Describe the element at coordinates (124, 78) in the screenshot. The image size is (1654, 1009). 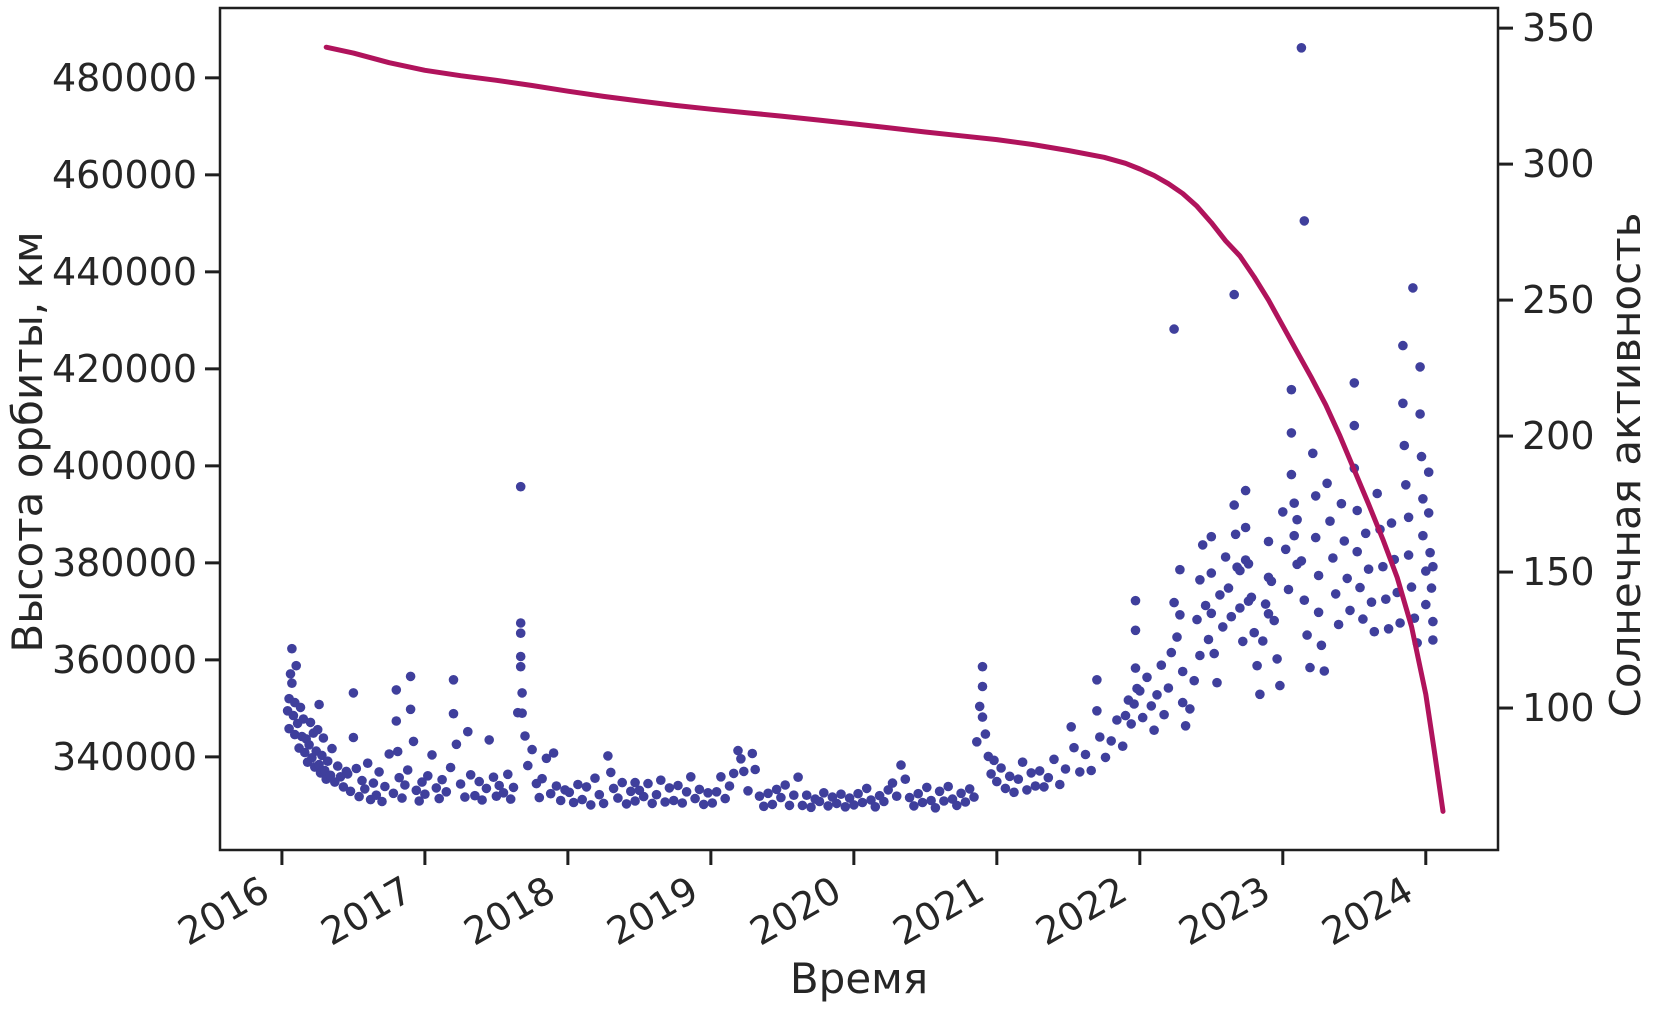
I see `y-left-tick-label: 480000` at that location.